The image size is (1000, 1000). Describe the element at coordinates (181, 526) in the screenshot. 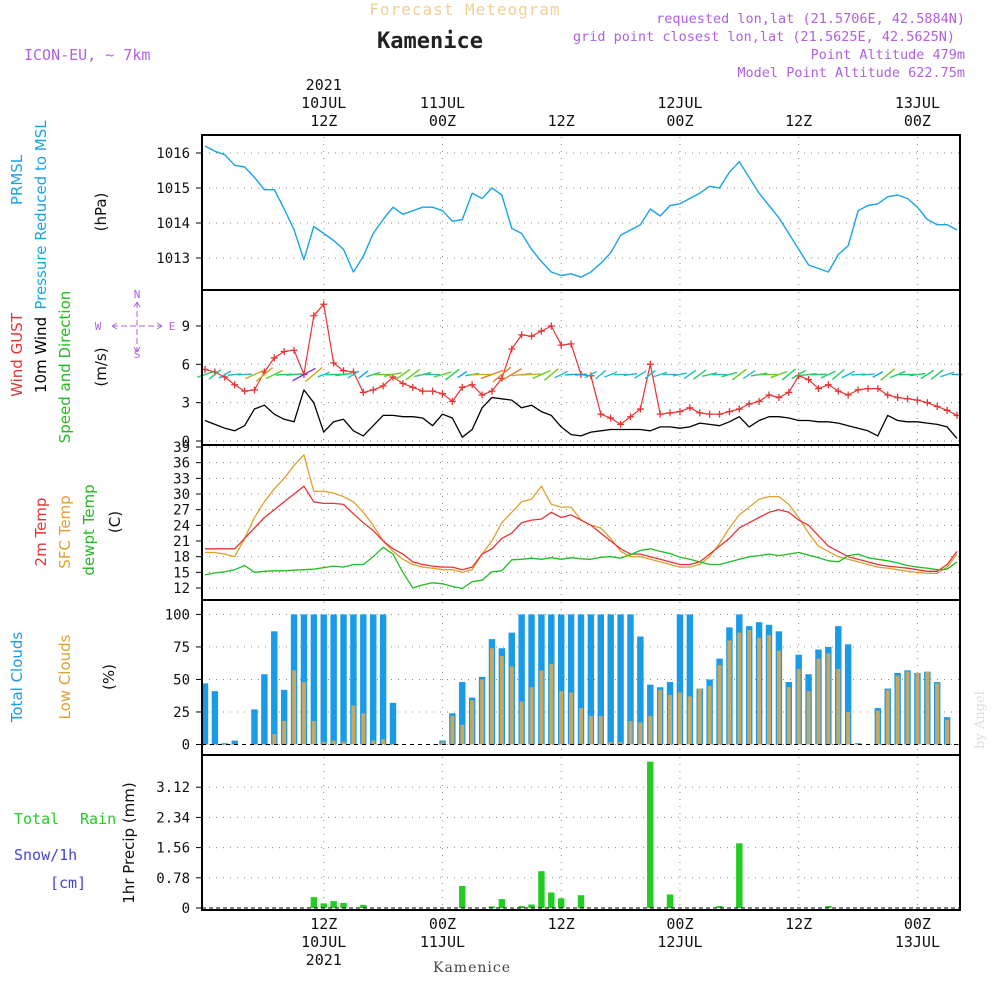

I see `temp-ytick-label: 24` at that location.